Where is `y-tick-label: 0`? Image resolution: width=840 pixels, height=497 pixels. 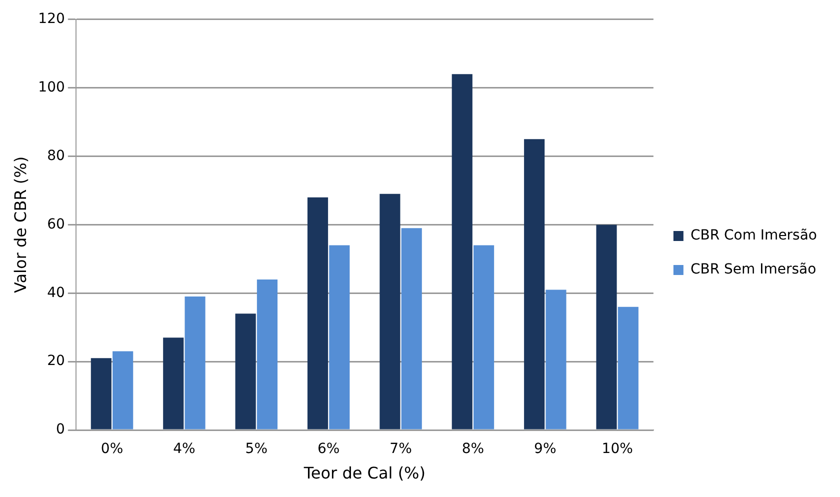
y-tick-label: 0 is located at coordinates (60, 430).